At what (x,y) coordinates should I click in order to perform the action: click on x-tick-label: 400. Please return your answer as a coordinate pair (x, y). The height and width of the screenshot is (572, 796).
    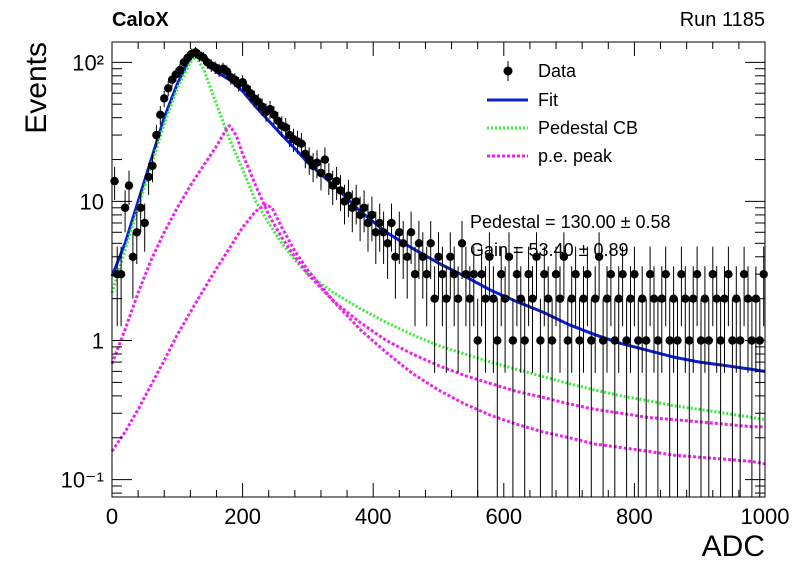
    Looking at the image, I should click on (373, 516).